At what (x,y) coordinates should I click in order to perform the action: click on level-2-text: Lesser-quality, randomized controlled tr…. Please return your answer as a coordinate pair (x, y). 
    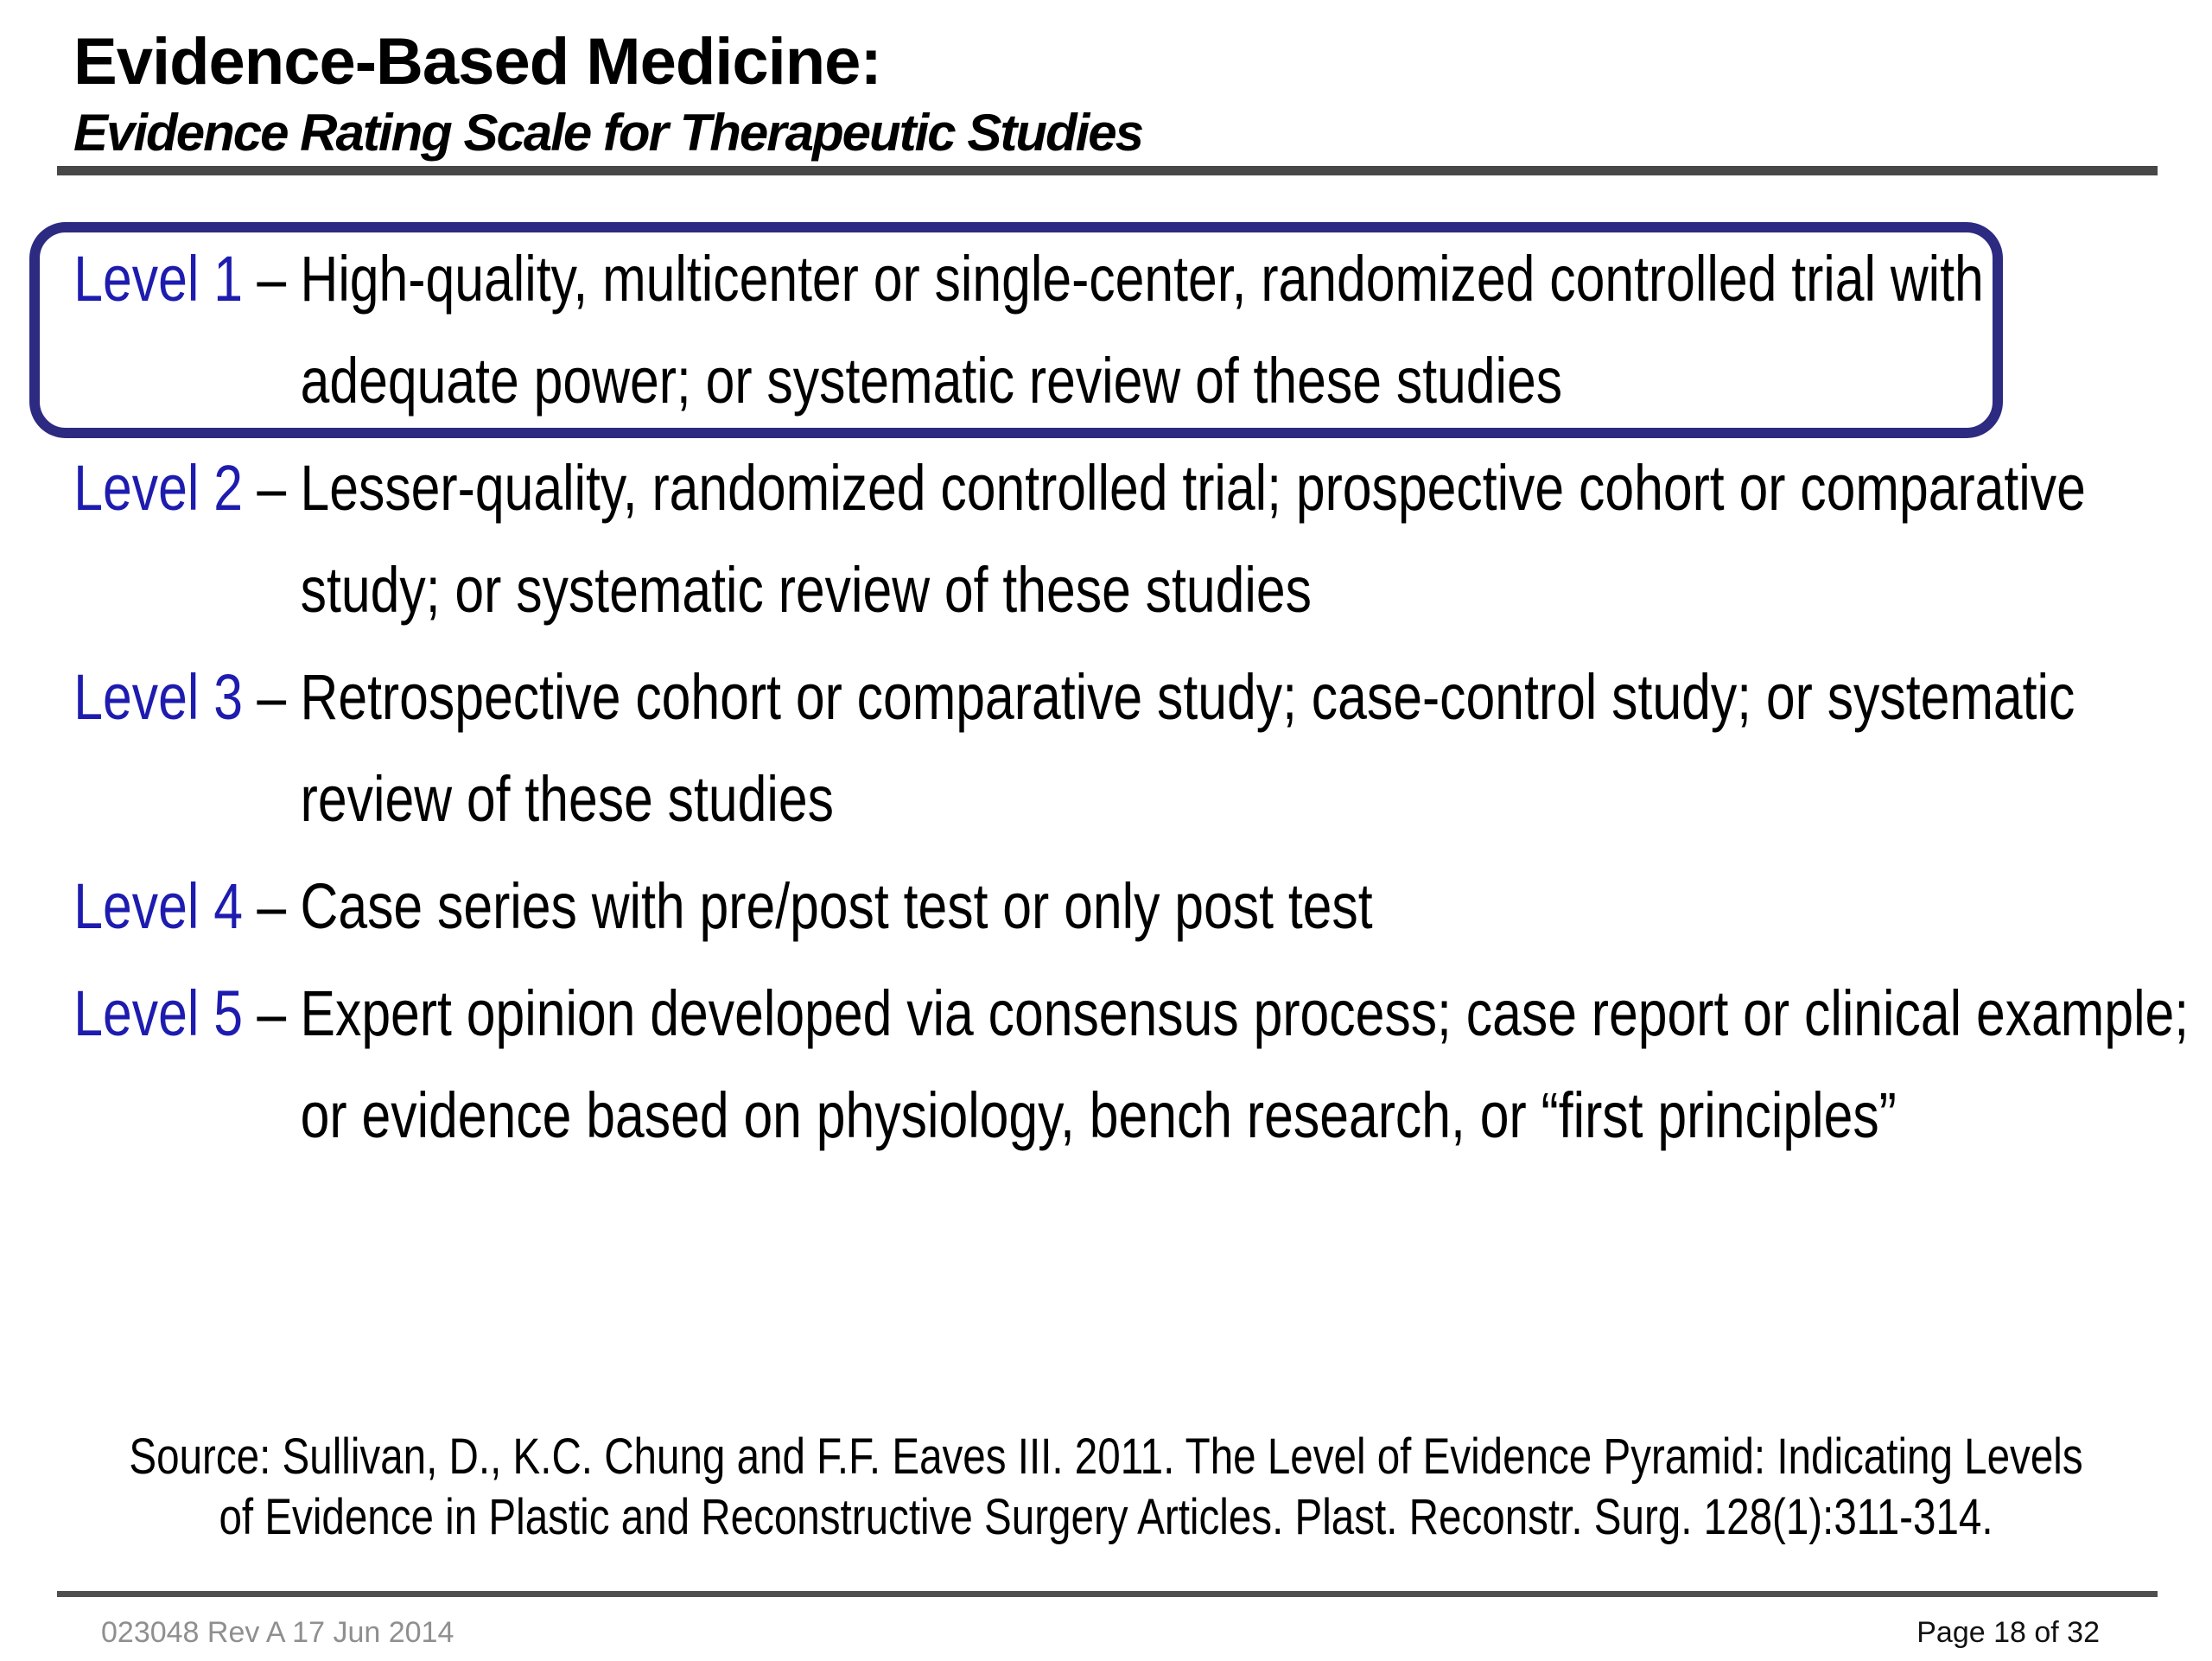
    Looking at the image, I should click on (1193, 488).